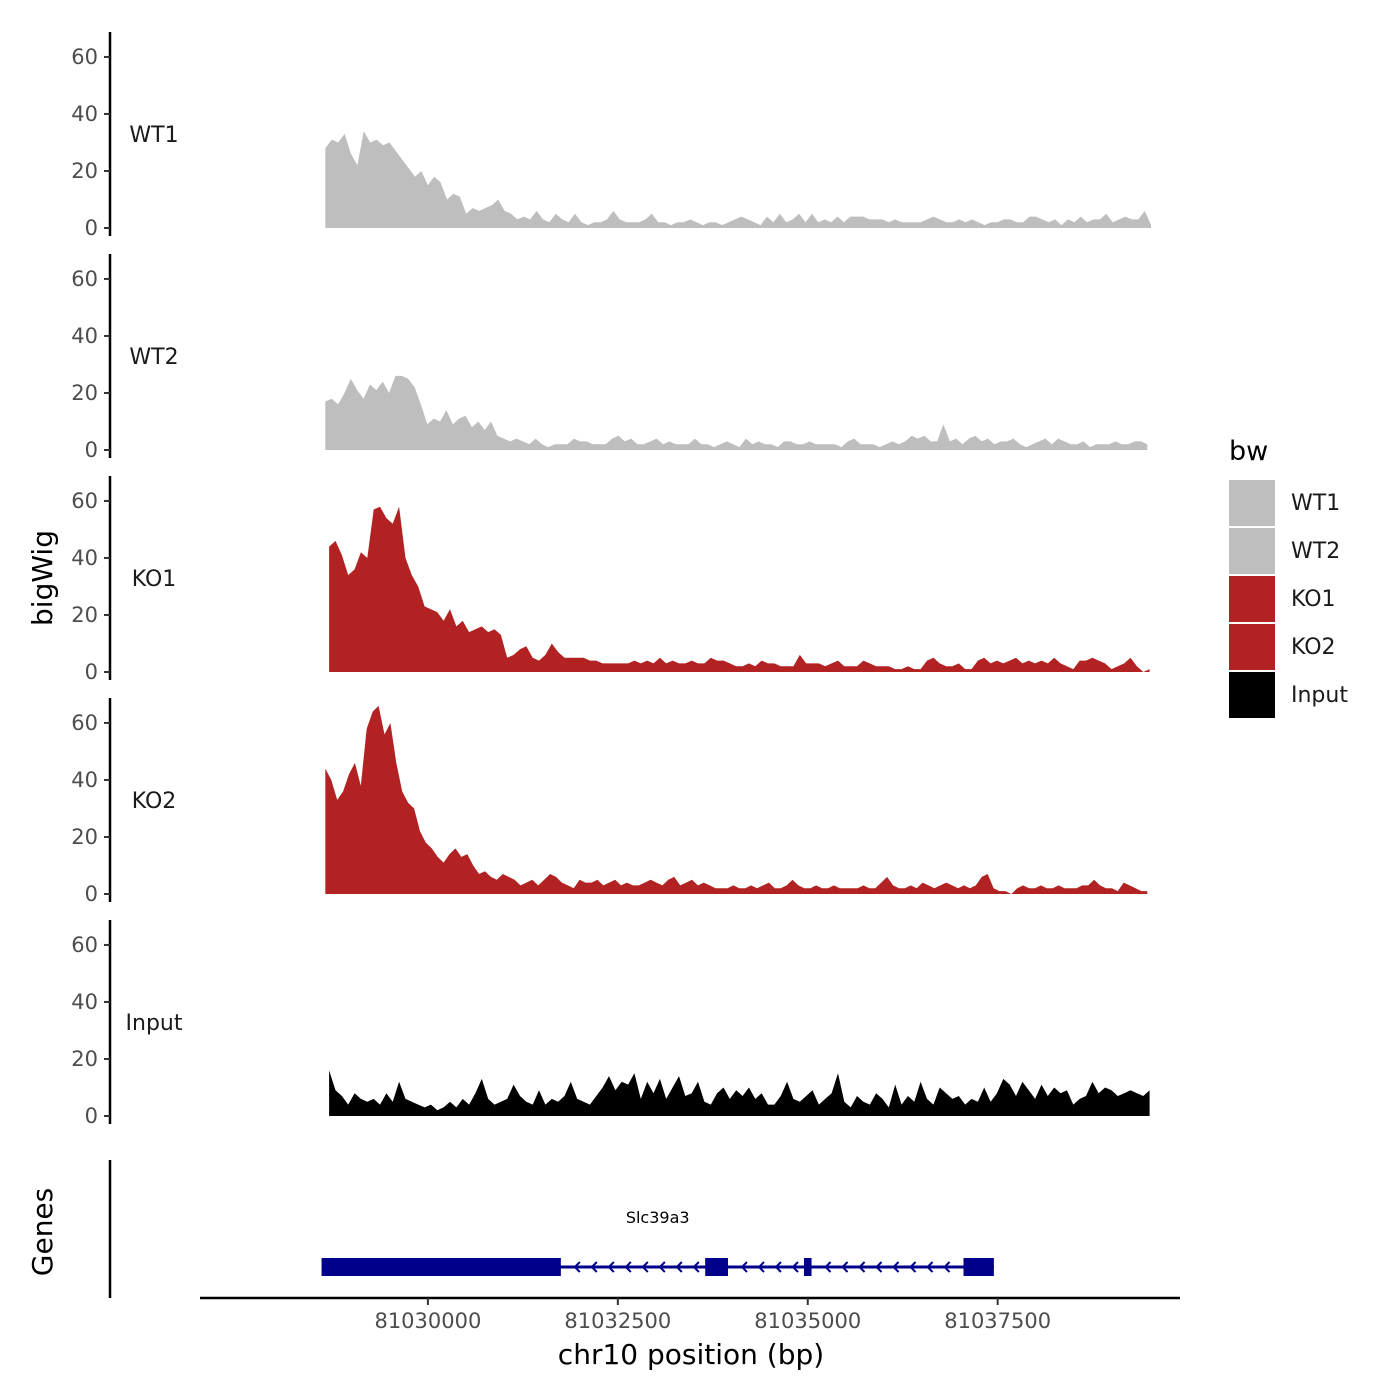 The height and width of the screenshot is (1400, 1400). I want to click on track-wt1: 0 20 40 60 WT1, so click(611, 136).